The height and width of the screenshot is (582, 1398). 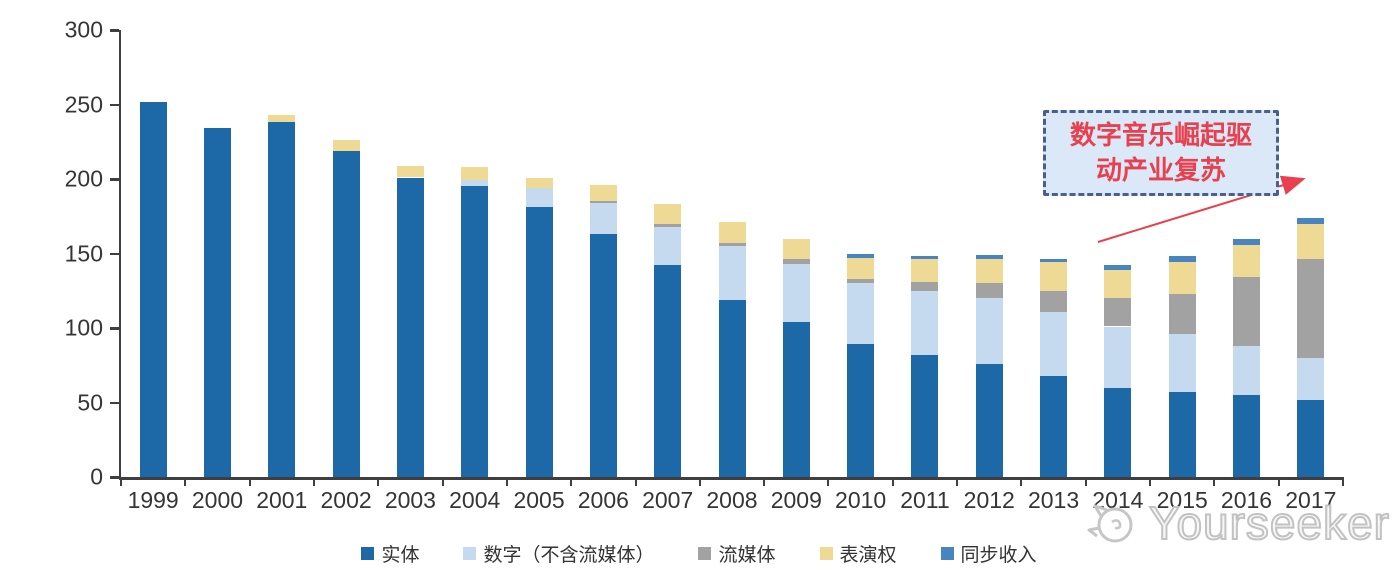 What do you see at coordinates (925, 270) in the screenshot?
I see `bar-segment-2011-表演权` at bounding box center [925, 270].